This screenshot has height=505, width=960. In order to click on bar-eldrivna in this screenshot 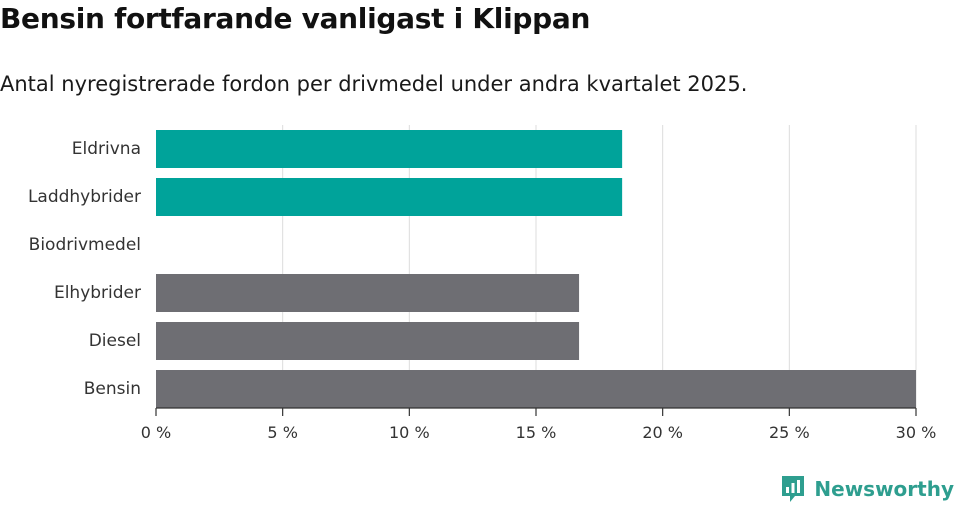, I will do `click(389, 149)`.